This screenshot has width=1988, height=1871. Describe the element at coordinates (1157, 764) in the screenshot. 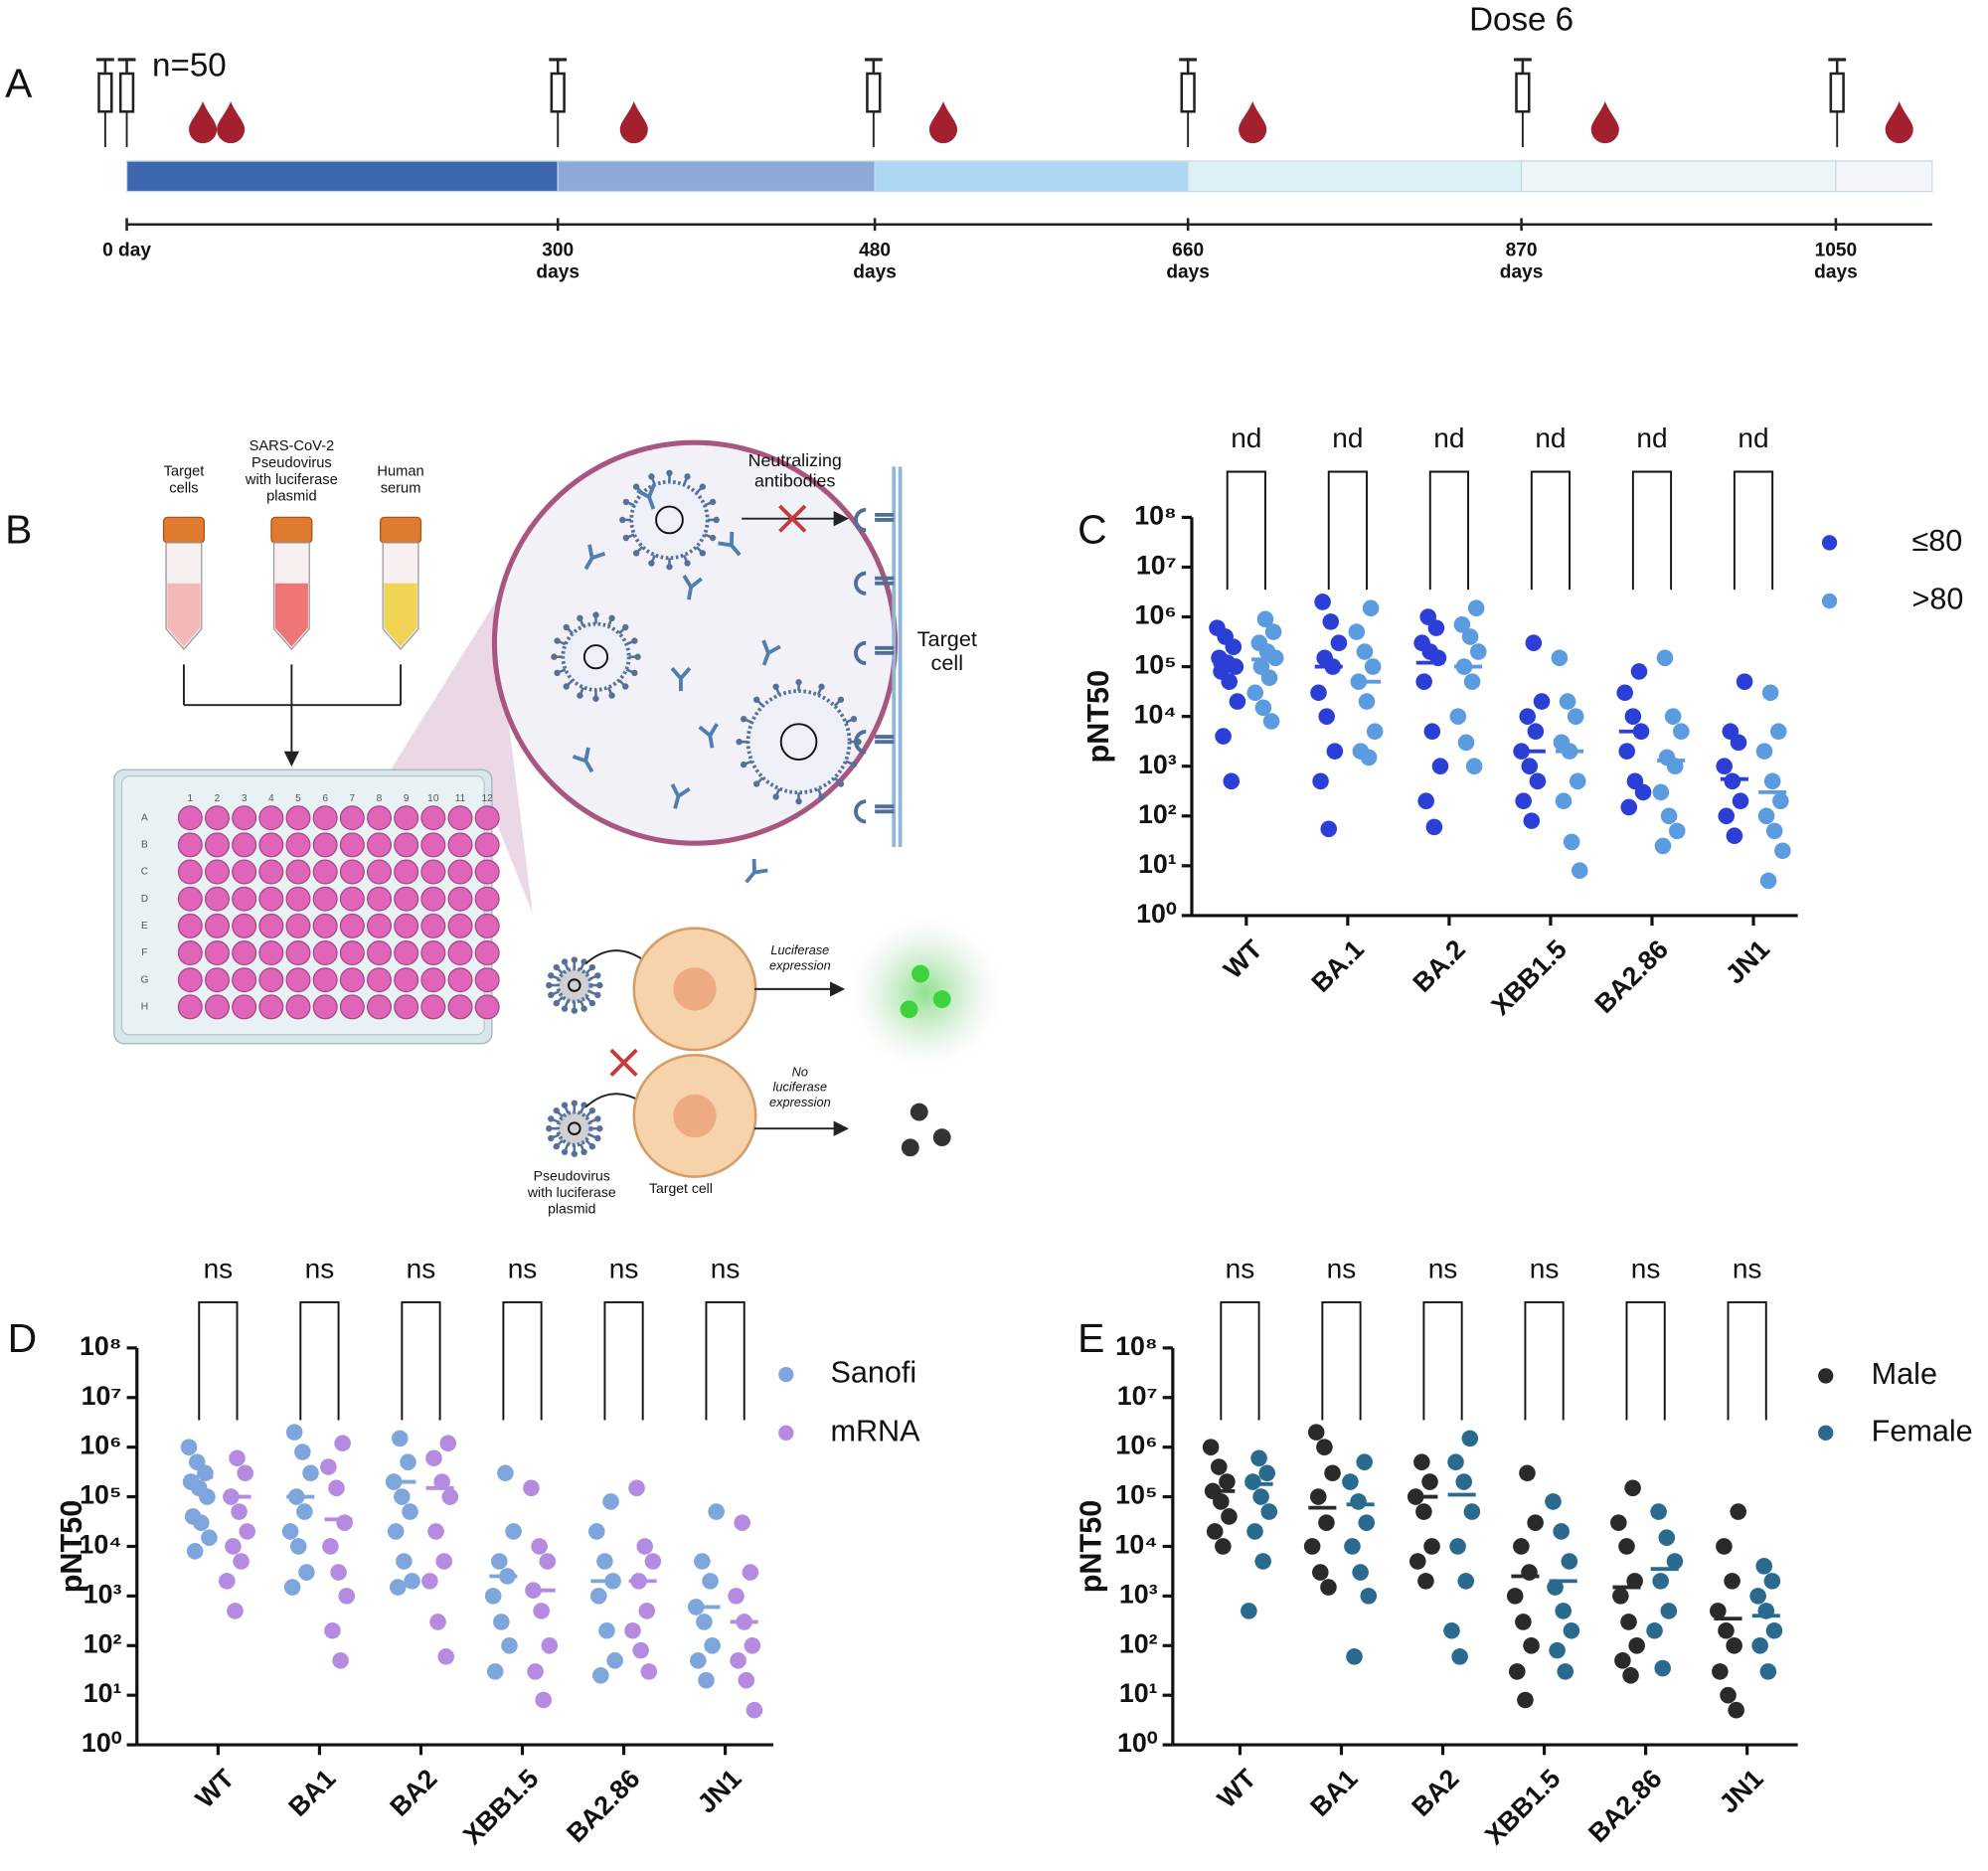

I see `y-tick-label: 10³` at that location.